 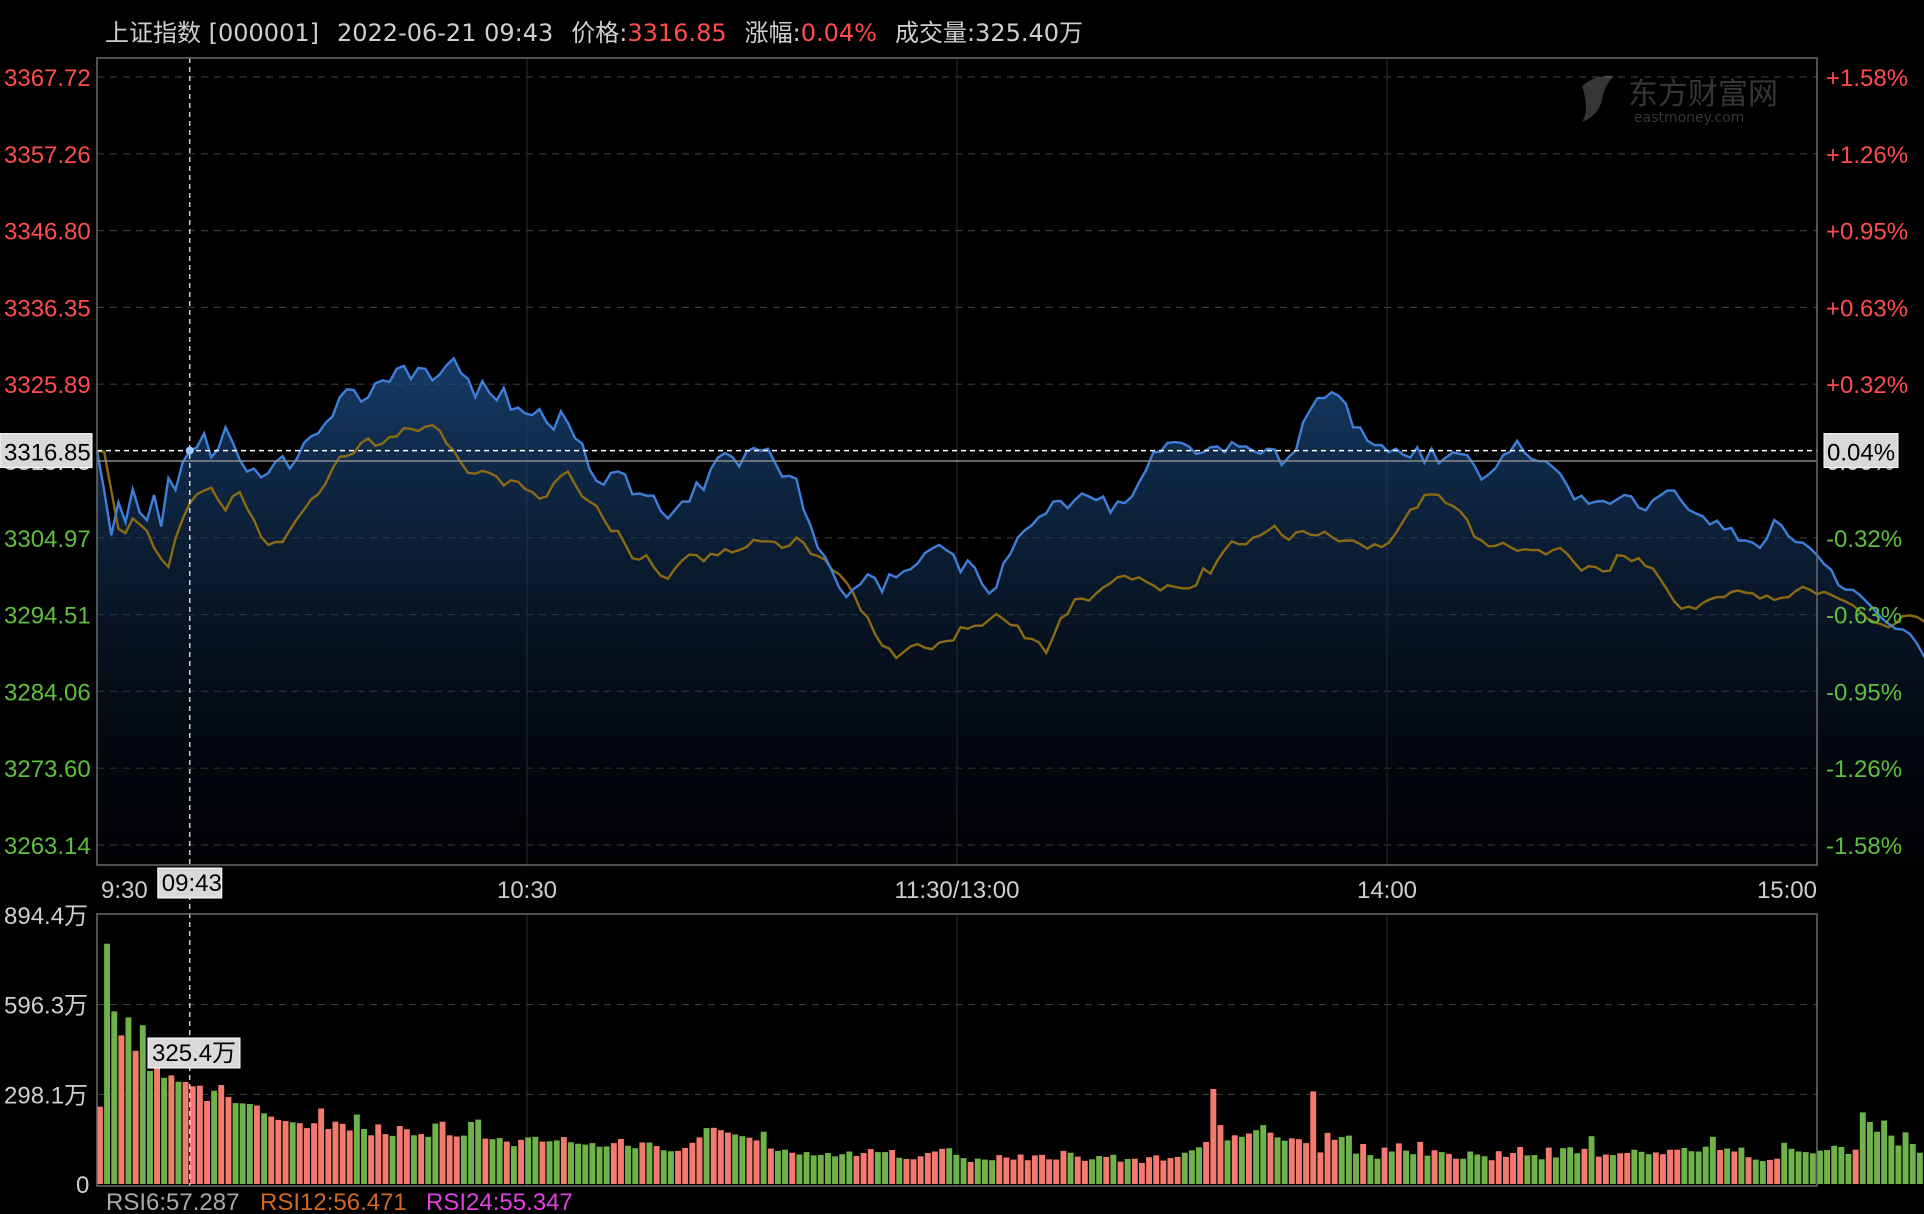 I want to click on y-right-tick: -1.26%, so click(x=1864, y=769).